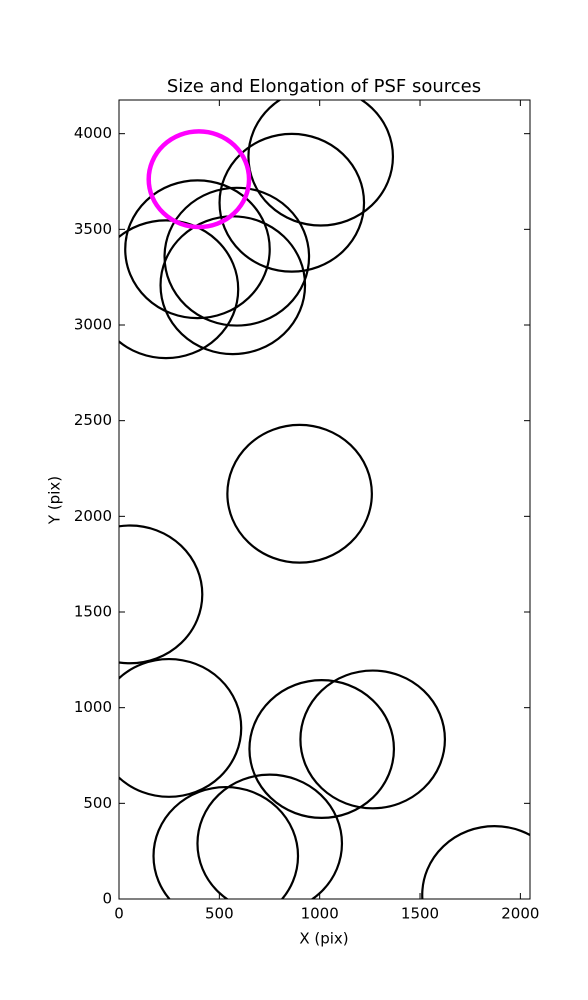  I want to click on y-tick-label: 500, so click(97, 803).